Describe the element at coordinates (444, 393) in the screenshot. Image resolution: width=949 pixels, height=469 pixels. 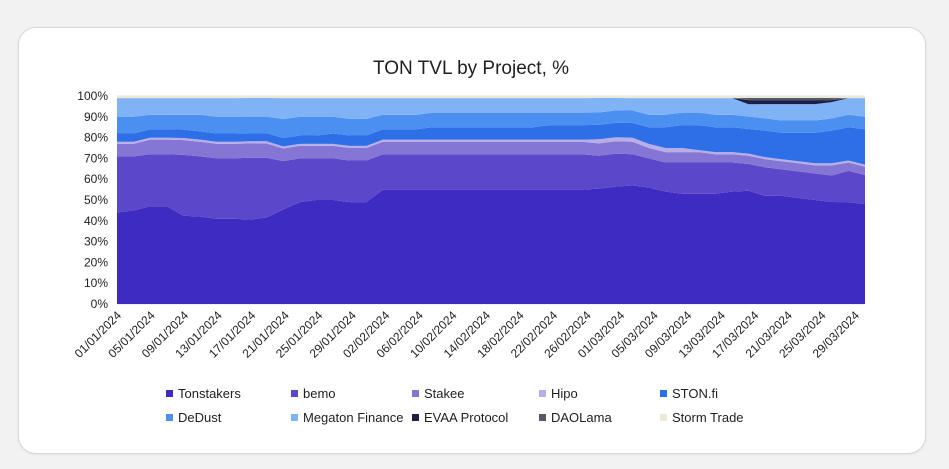
I see `legend-label: Stakee` at that location.